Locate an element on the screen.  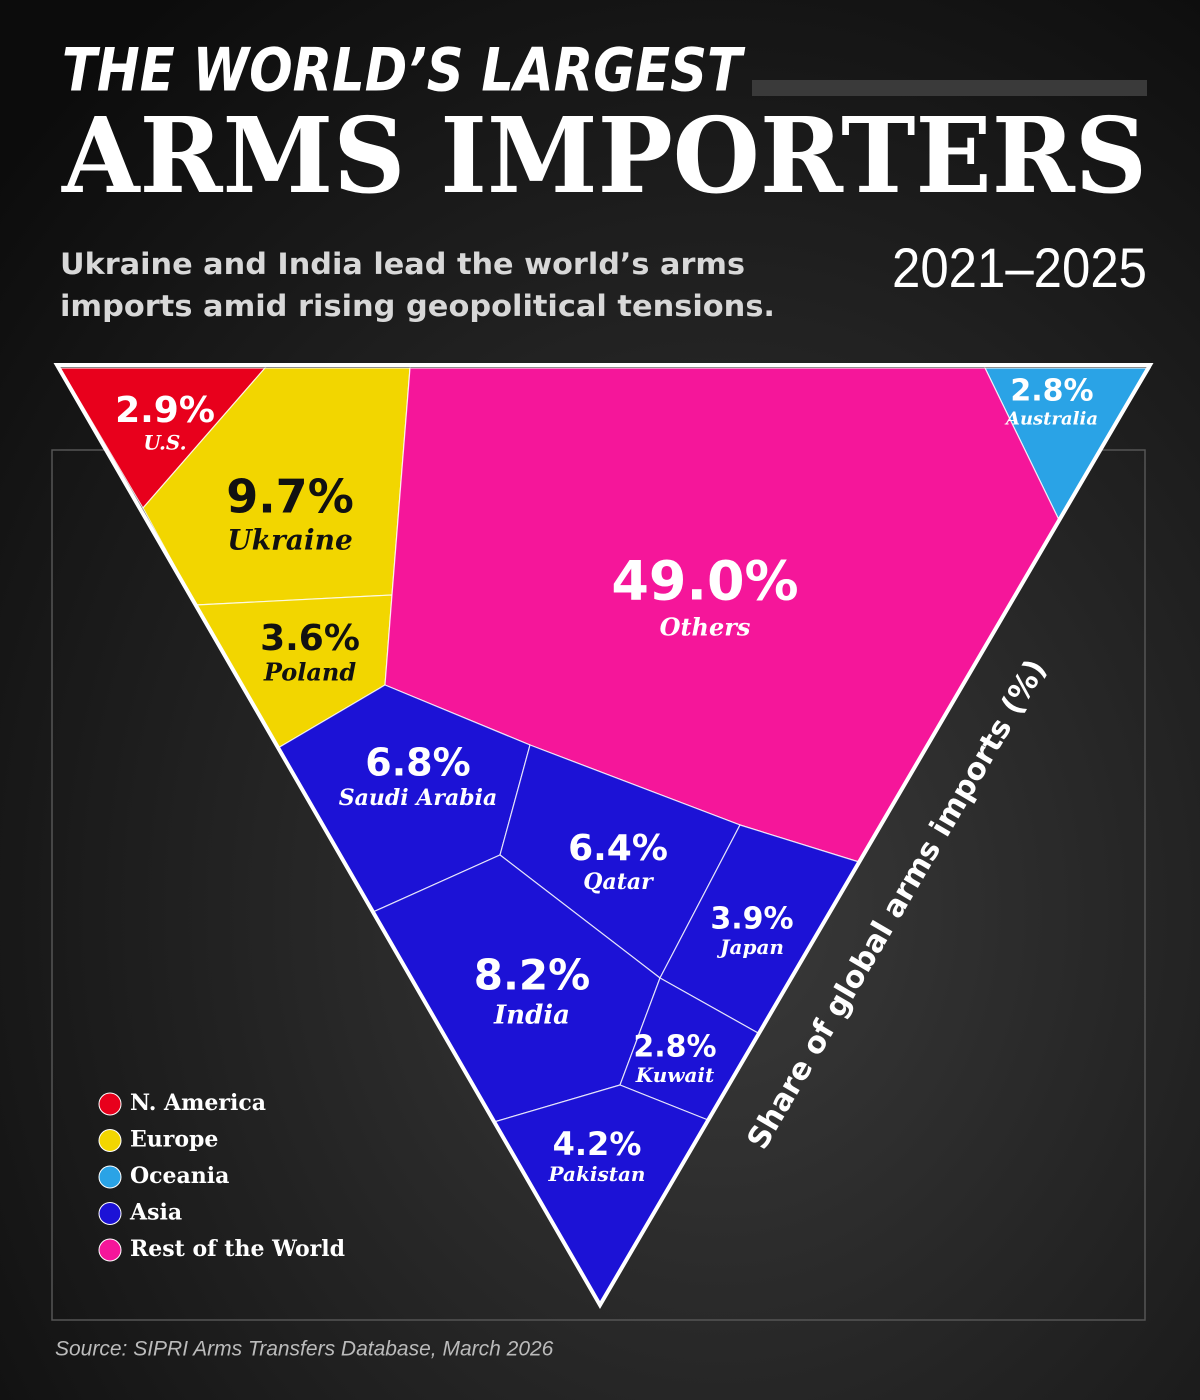
value-label: 8.2% is located at coordinates (532, 975).